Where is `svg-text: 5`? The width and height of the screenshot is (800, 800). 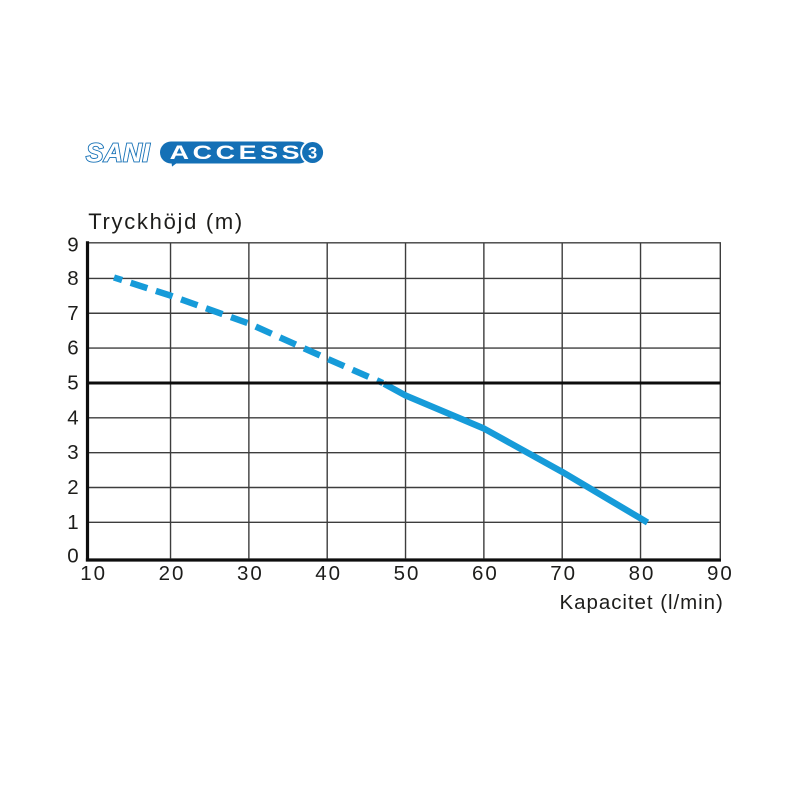
svg-text: 5 is located at coordinates (72, 382).